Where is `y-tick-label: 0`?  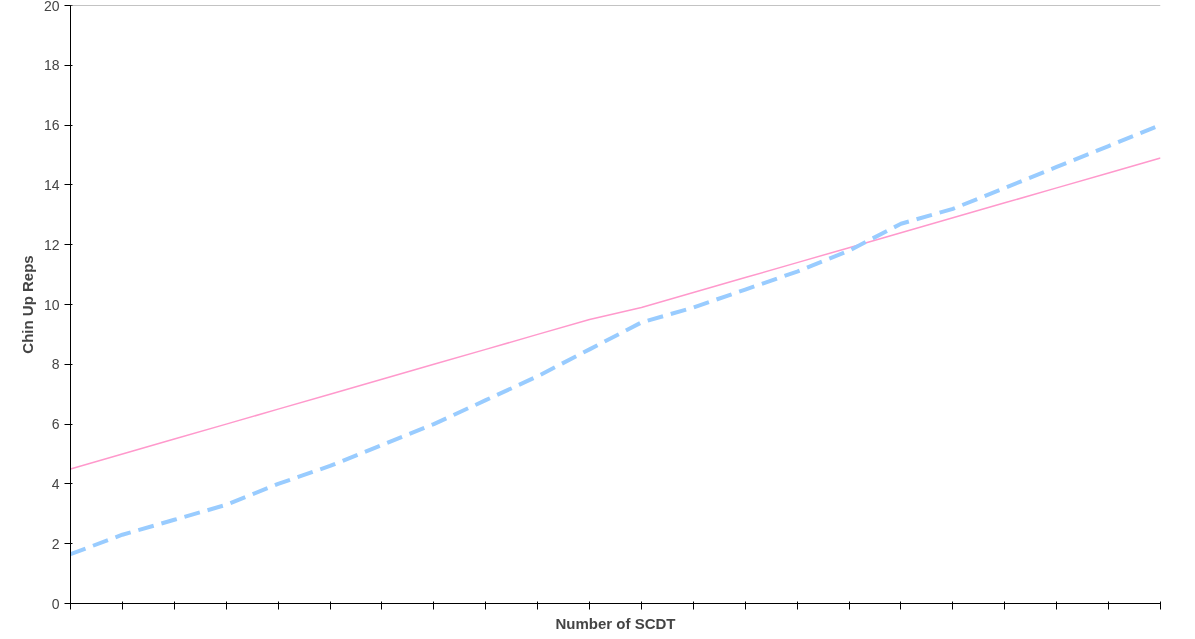 y-tick-label: 0 is located at coordinates (55, 603).